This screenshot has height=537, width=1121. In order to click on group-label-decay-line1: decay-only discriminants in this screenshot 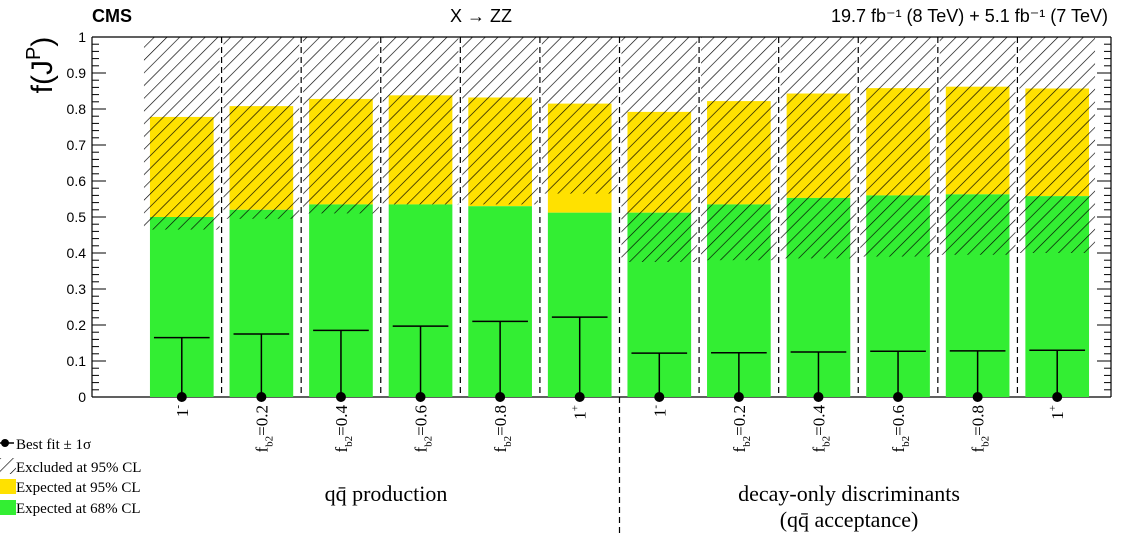, I will do `click(849, 493)`.